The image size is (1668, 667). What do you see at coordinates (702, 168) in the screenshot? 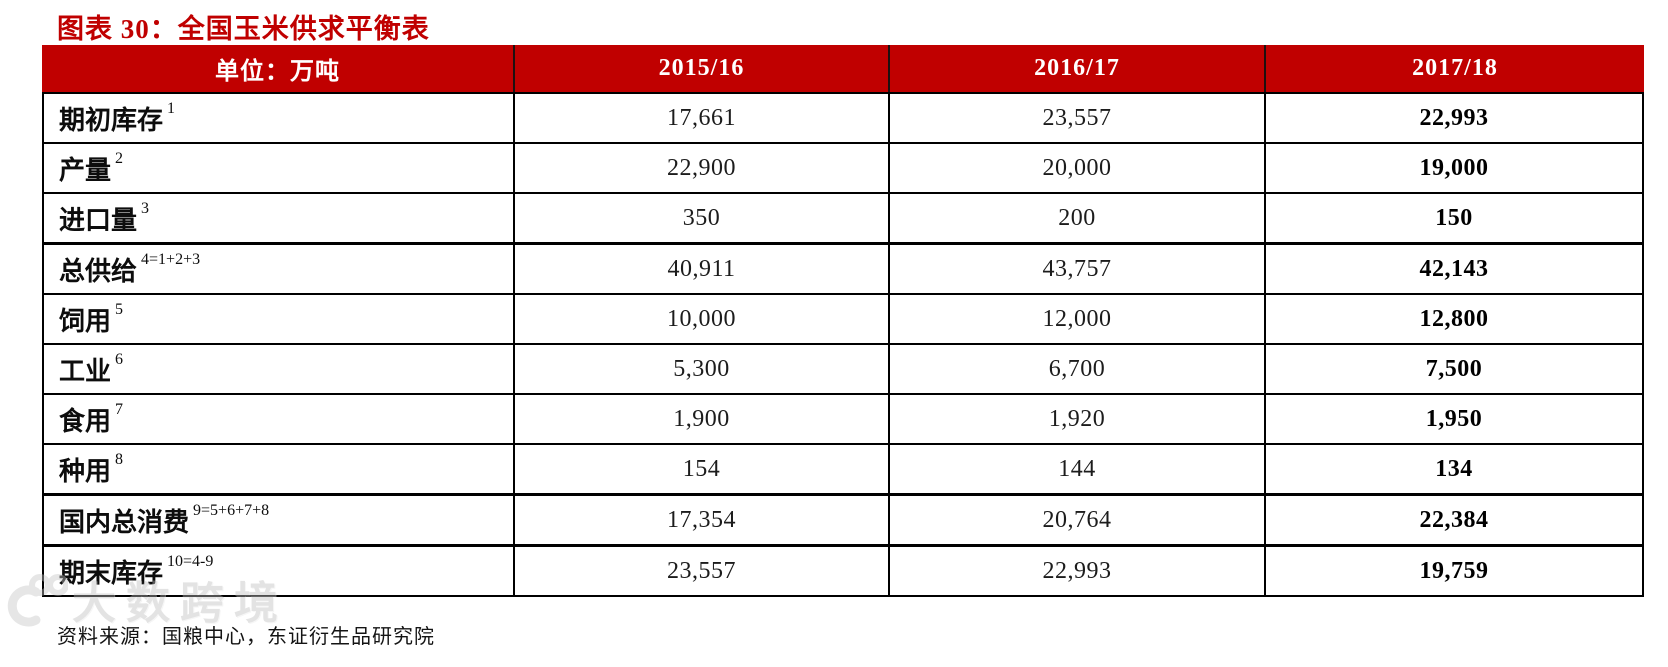
I see `value-cell: 22,900` at bounding box center [702, 168].